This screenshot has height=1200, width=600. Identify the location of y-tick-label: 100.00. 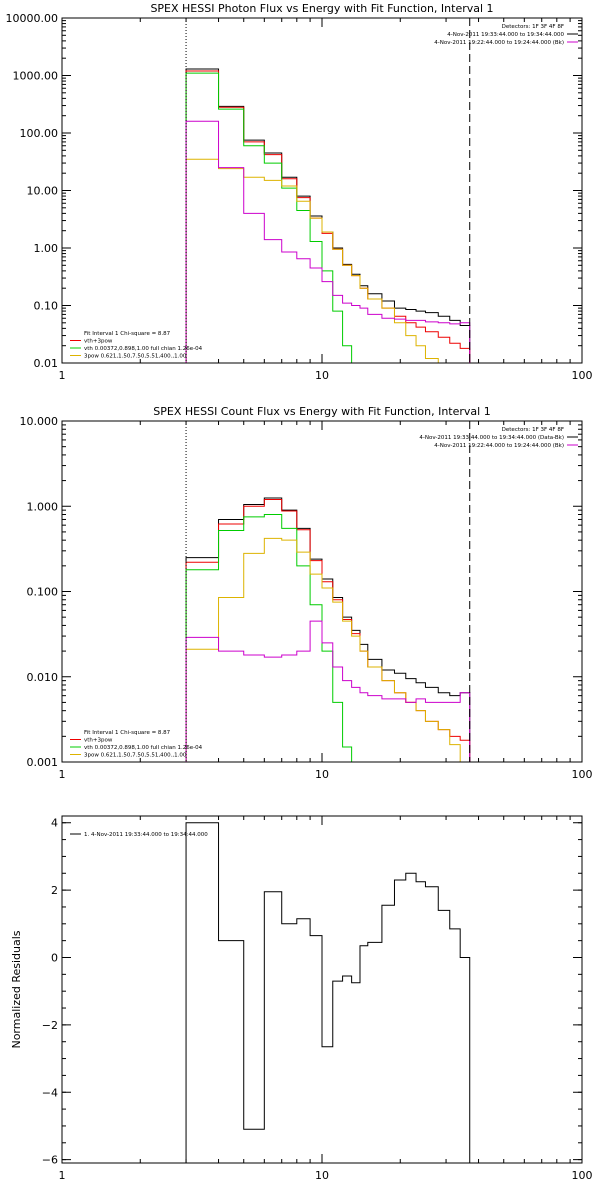
(39, 133).